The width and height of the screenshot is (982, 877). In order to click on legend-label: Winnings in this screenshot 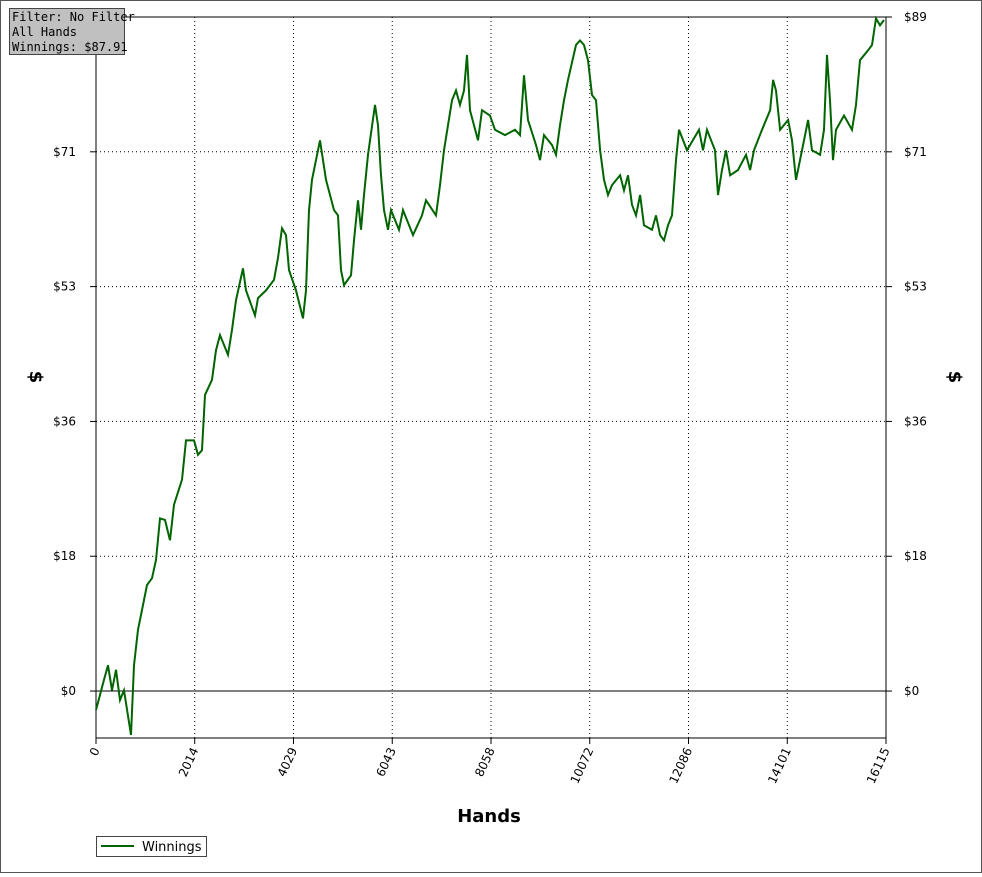, I will do `click(172, 847)`.